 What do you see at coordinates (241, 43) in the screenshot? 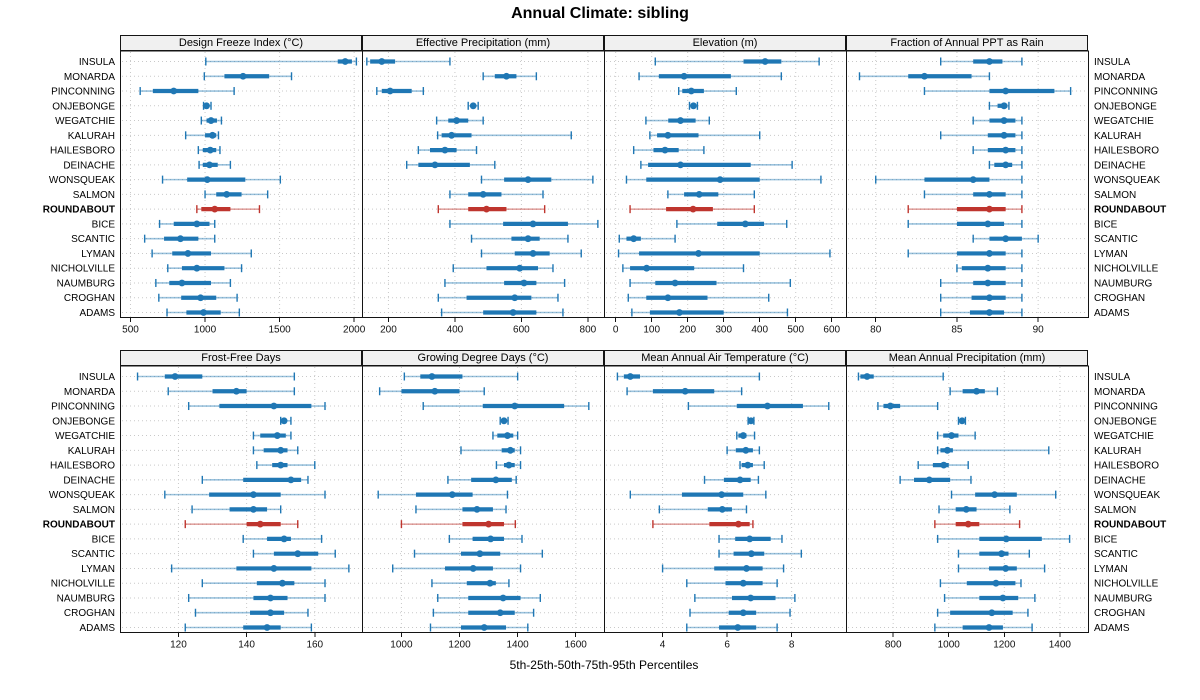
I see `panel-header: Design Freeze Index (°C)` at bounding box center [241, 43].